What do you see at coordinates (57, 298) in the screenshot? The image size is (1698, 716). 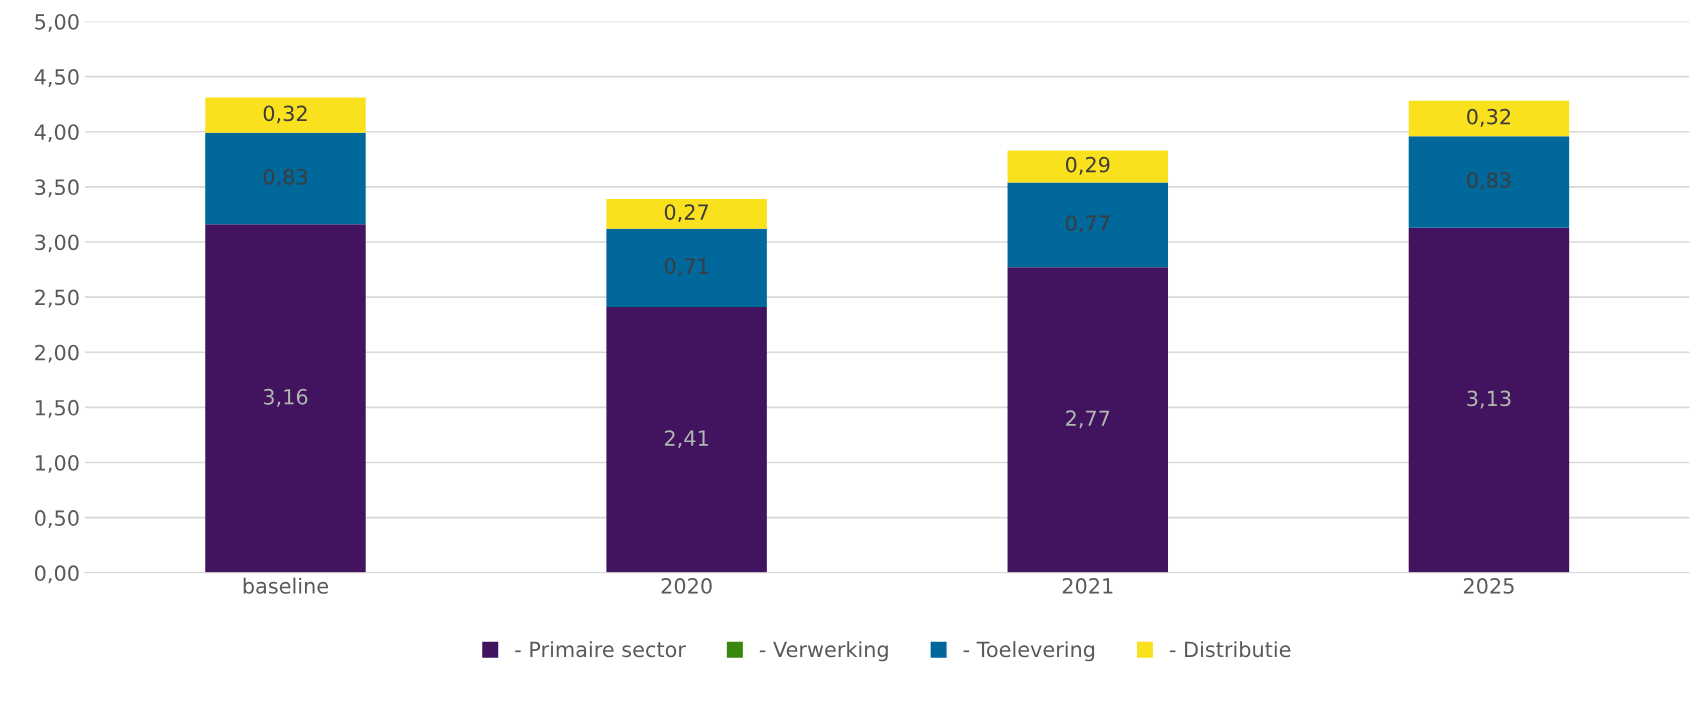 I see `y-tick-label: 2,50` at bounding box center [57, 298].